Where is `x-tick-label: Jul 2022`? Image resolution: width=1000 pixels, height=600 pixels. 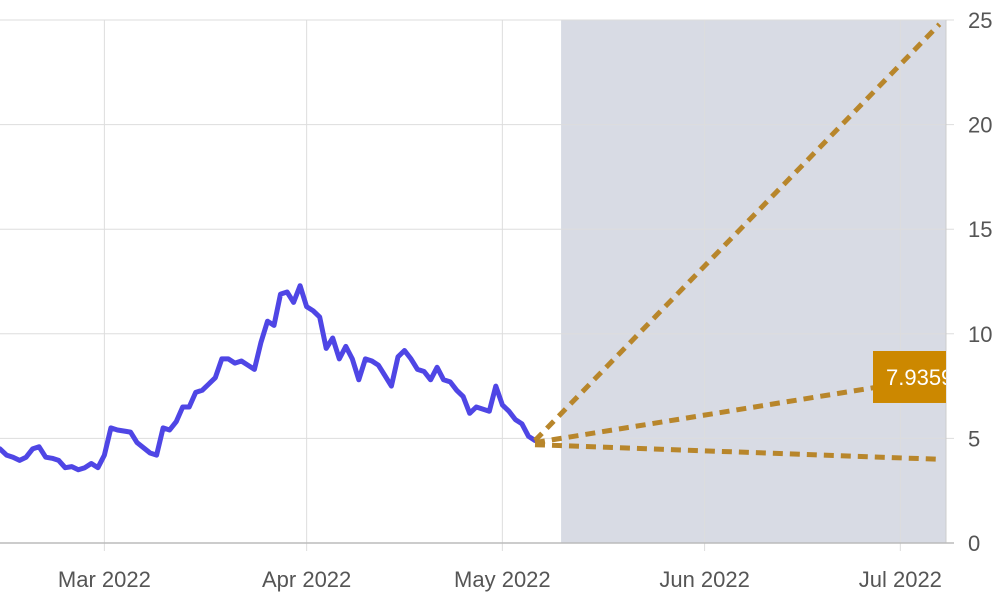
x-tick-label: Jul 2022 is located at coordinates (900, 579).